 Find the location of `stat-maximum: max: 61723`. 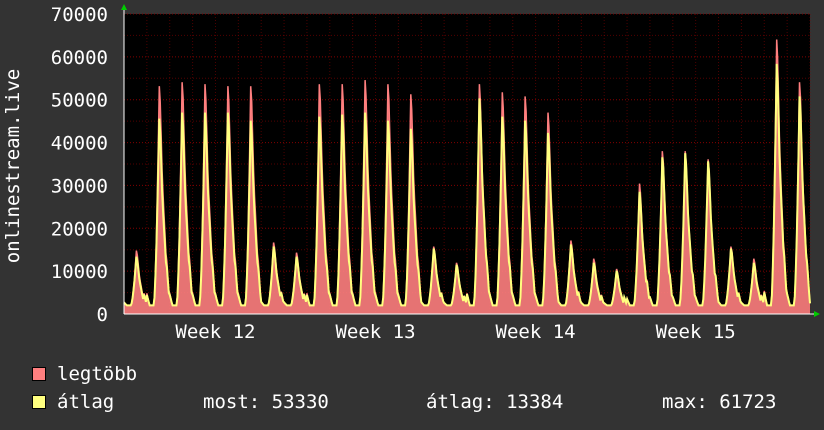

stat-maximum: max: 61723 is located at coordinates (719, 402).